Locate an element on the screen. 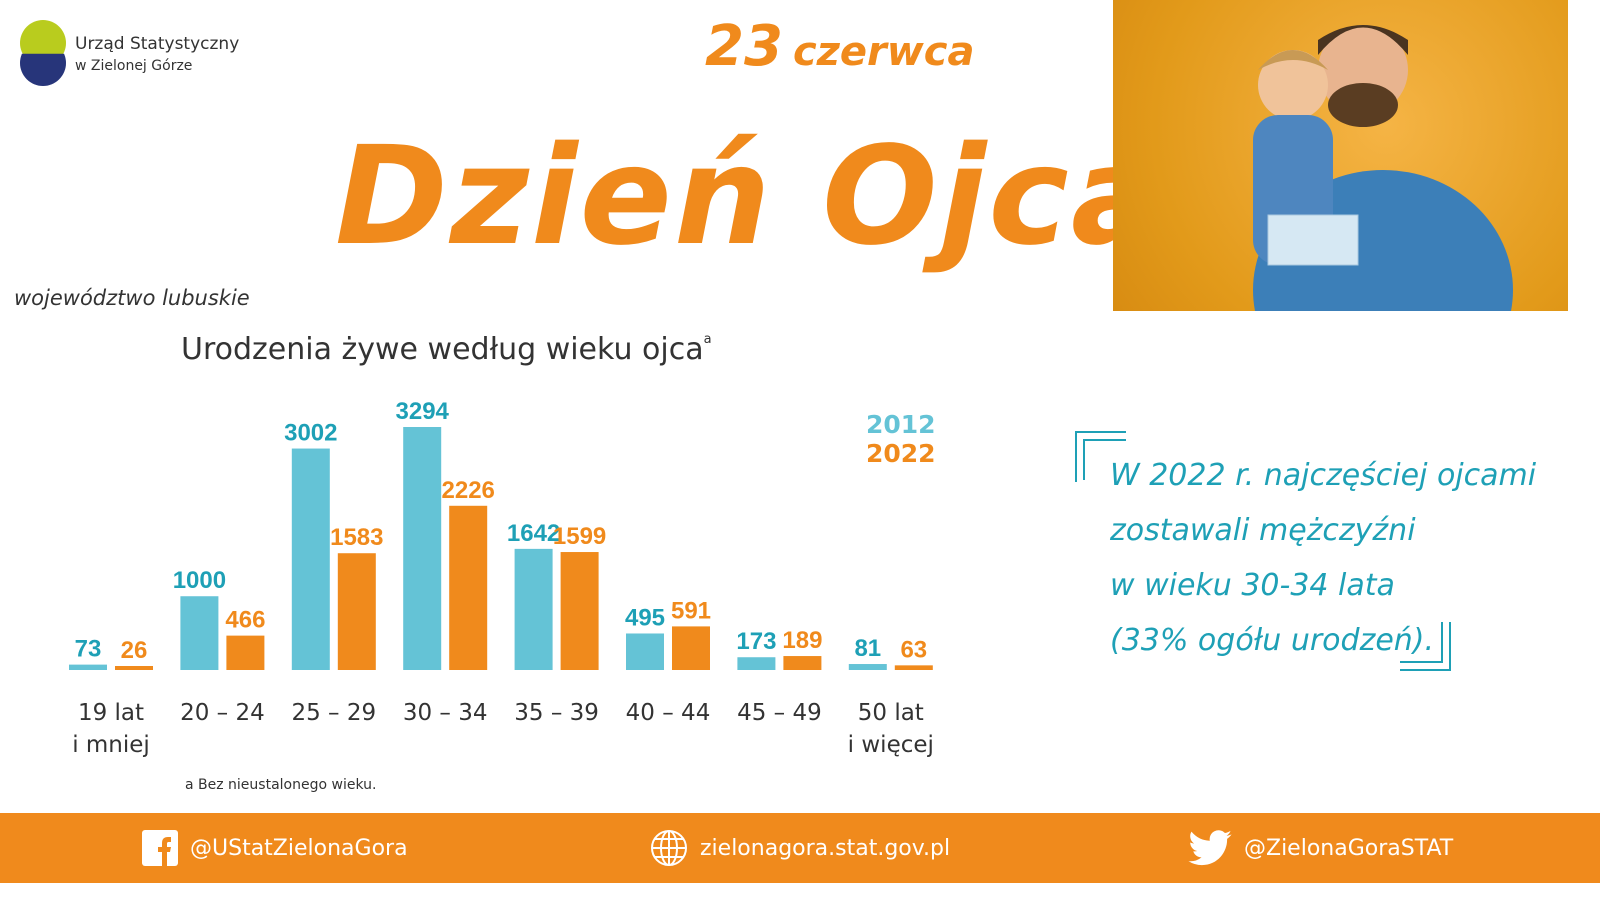  data-label-2012: 1642 is located at coordinates (533, 533).